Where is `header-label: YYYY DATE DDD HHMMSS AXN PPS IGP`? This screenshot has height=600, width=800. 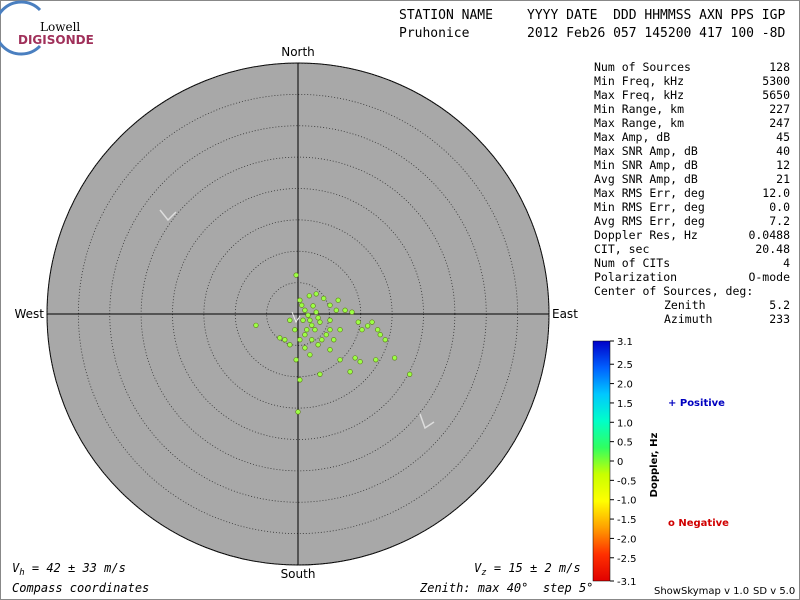
header-label: YYYY DATE DDD HHMMSS AXN PPS IGP is located at coordinates (656, 15).